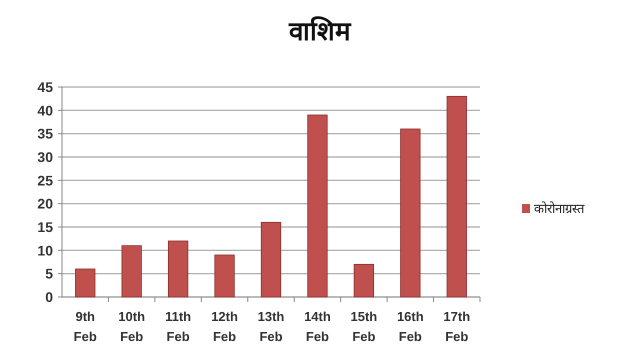 This screenshot has height=360, width=640. What do you see at coordinates (49, 297) in the screenshot?
I see `y-tick-label: 0` at bounding box center [49, 297].